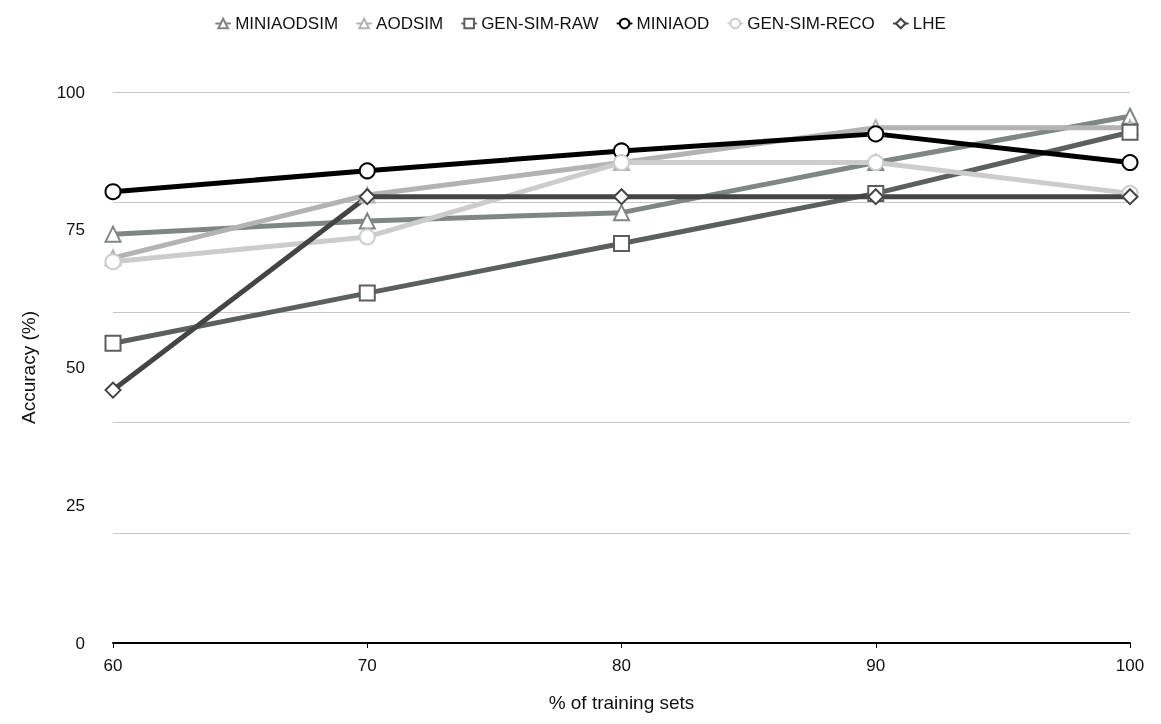  I want to click on legend-label: MINIAOD, so click(673, 23).